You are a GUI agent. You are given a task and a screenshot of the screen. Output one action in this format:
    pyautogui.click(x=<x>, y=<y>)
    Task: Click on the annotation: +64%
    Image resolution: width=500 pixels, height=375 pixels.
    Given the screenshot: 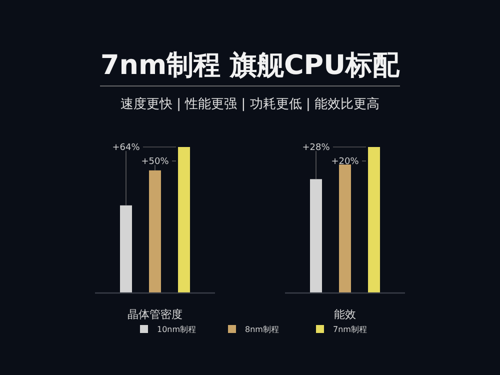 What is the action you would take?
    pyautogui.click(x=126, y=148)
    